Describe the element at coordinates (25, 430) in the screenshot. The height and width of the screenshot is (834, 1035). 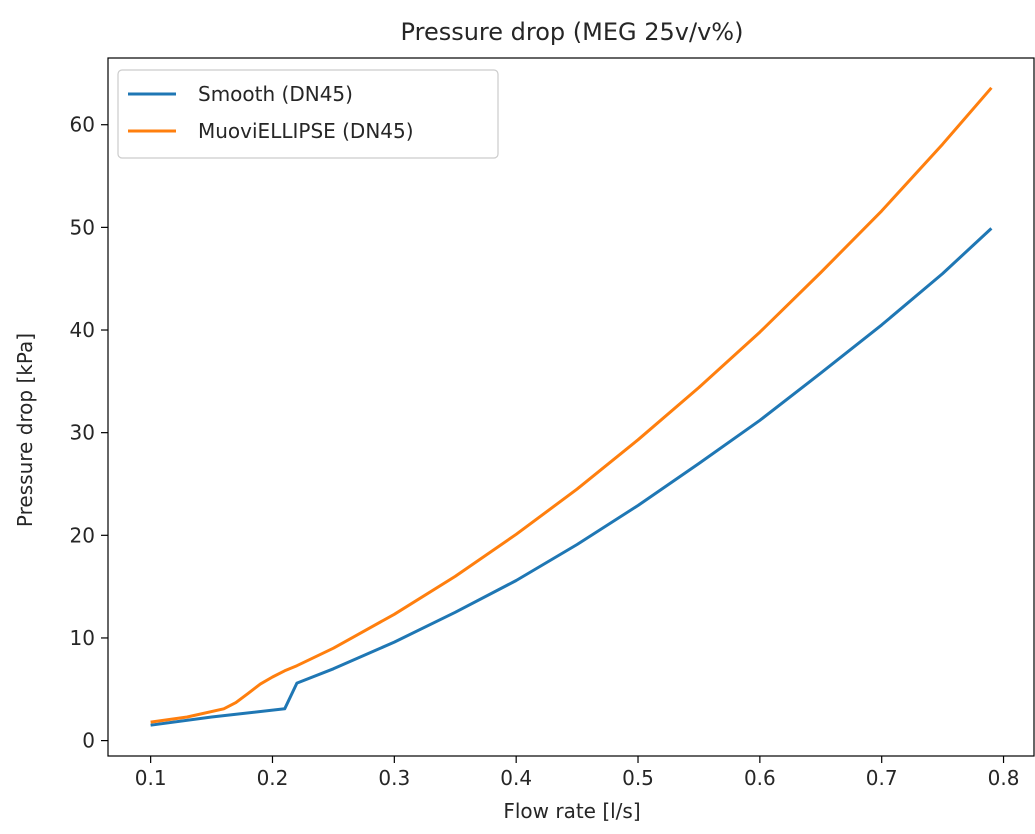
I see `y-axis-label: Pressure drop [kPa]` at that location.